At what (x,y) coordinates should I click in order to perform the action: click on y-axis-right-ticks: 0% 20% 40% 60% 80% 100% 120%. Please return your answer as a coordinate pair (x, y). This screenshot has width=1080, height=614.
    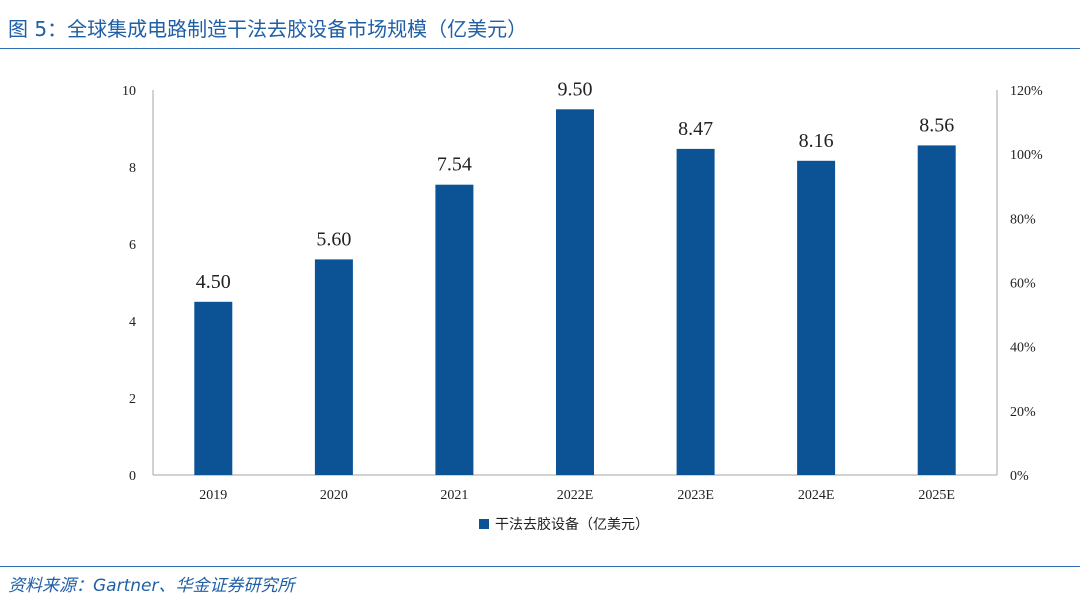
    Looking at the image, I should click on (1026, 284).